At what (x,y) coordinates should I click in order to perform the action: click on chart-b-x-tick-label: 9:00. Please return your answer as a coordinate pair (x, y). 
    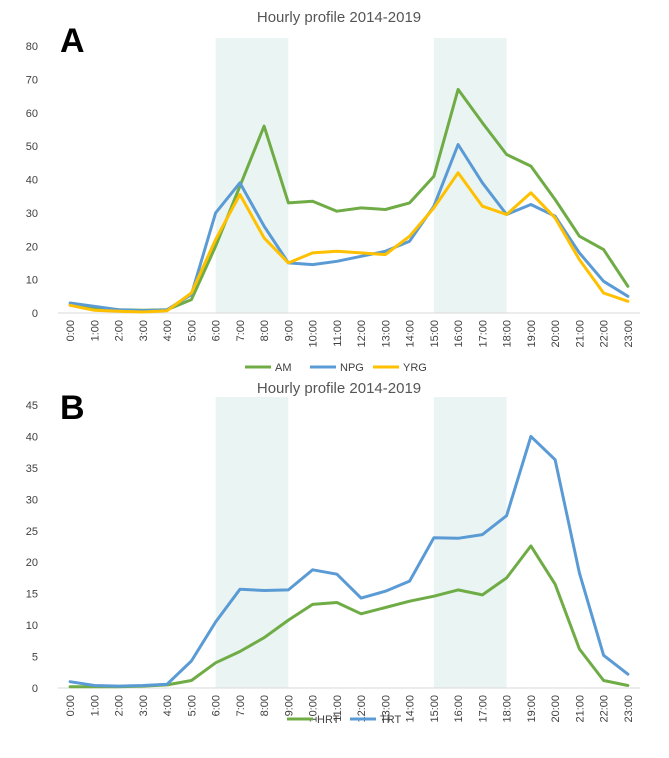
    Looking at the image, I should click on (289, 705).